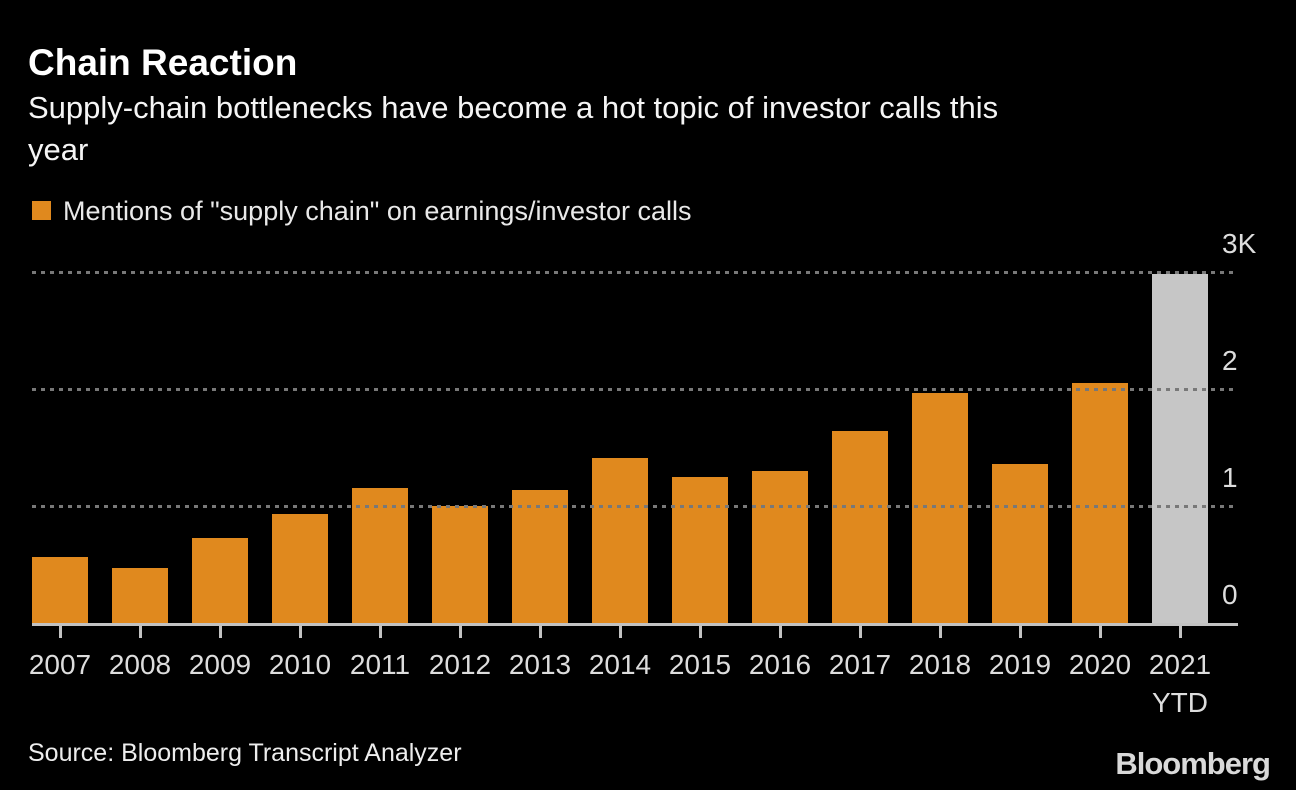 Image resolution: width=1296 pixels, height=790 pixels. Describe the element at coordinates (60, 664) in the screenshot. I see `x-tick-label: 2007` at that location.